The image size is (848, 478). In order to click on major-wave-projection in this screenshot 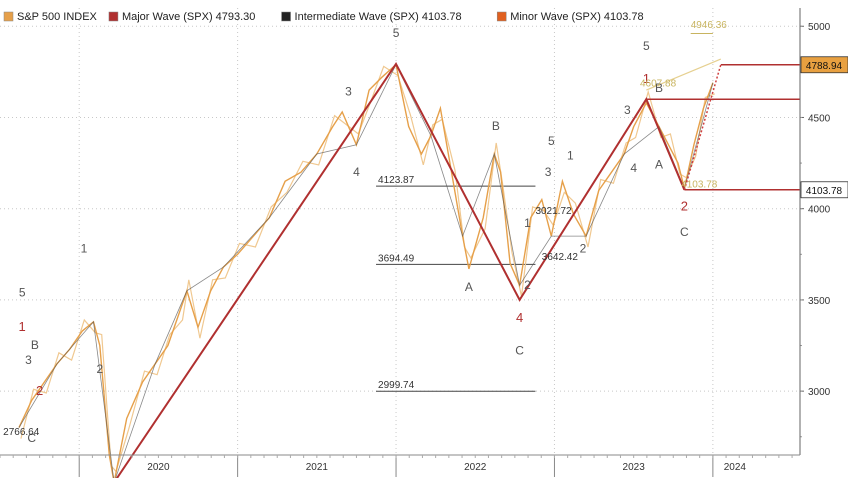, I will do `click(702, 127)`.